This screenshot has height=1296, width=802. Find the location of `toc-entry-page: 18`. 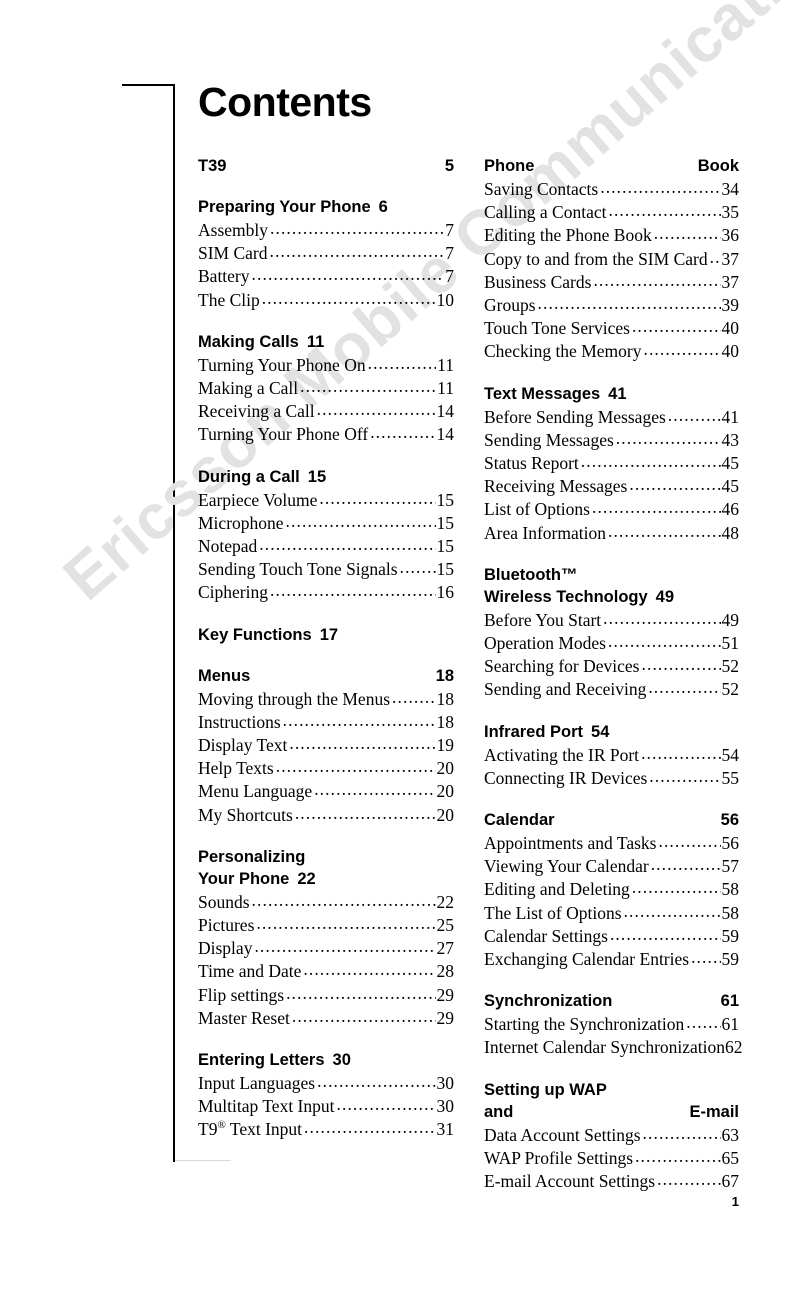

toc-entry-page: 18 is located at coordinates (445, 698).